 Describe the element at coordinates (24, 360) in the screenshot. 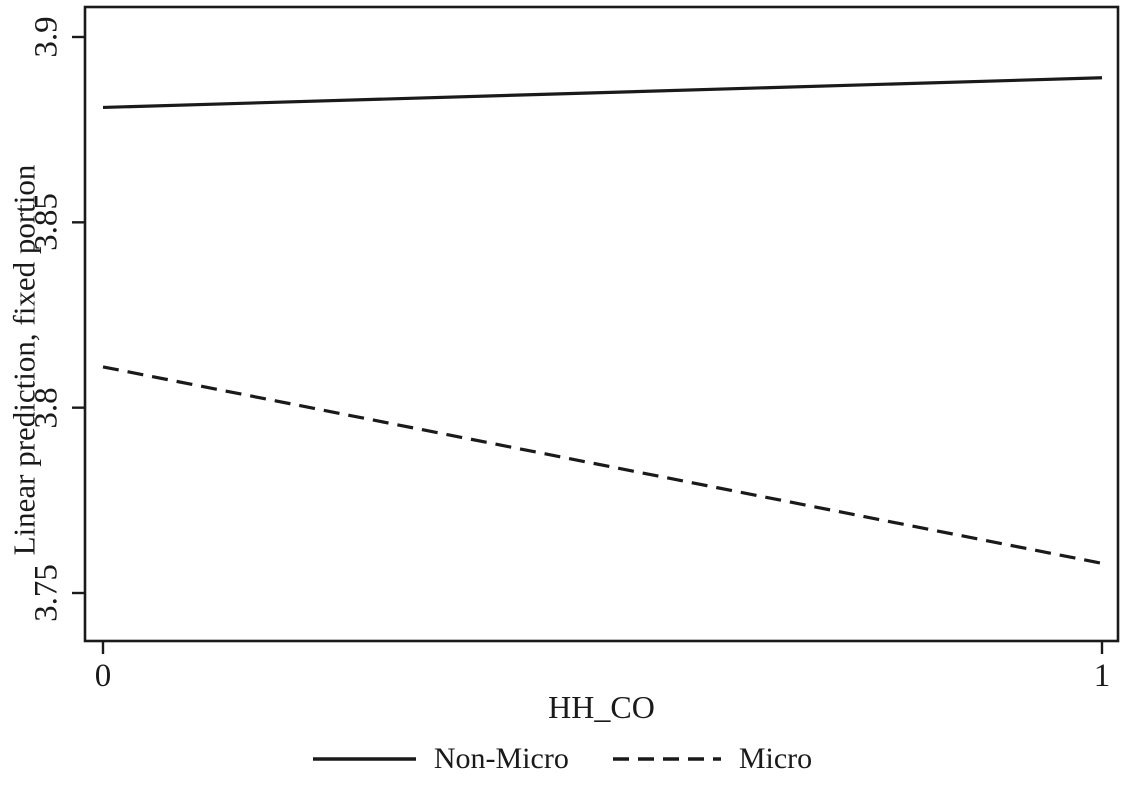

I see `y-axis-title: Linear prediction, fixed portion` at that location.